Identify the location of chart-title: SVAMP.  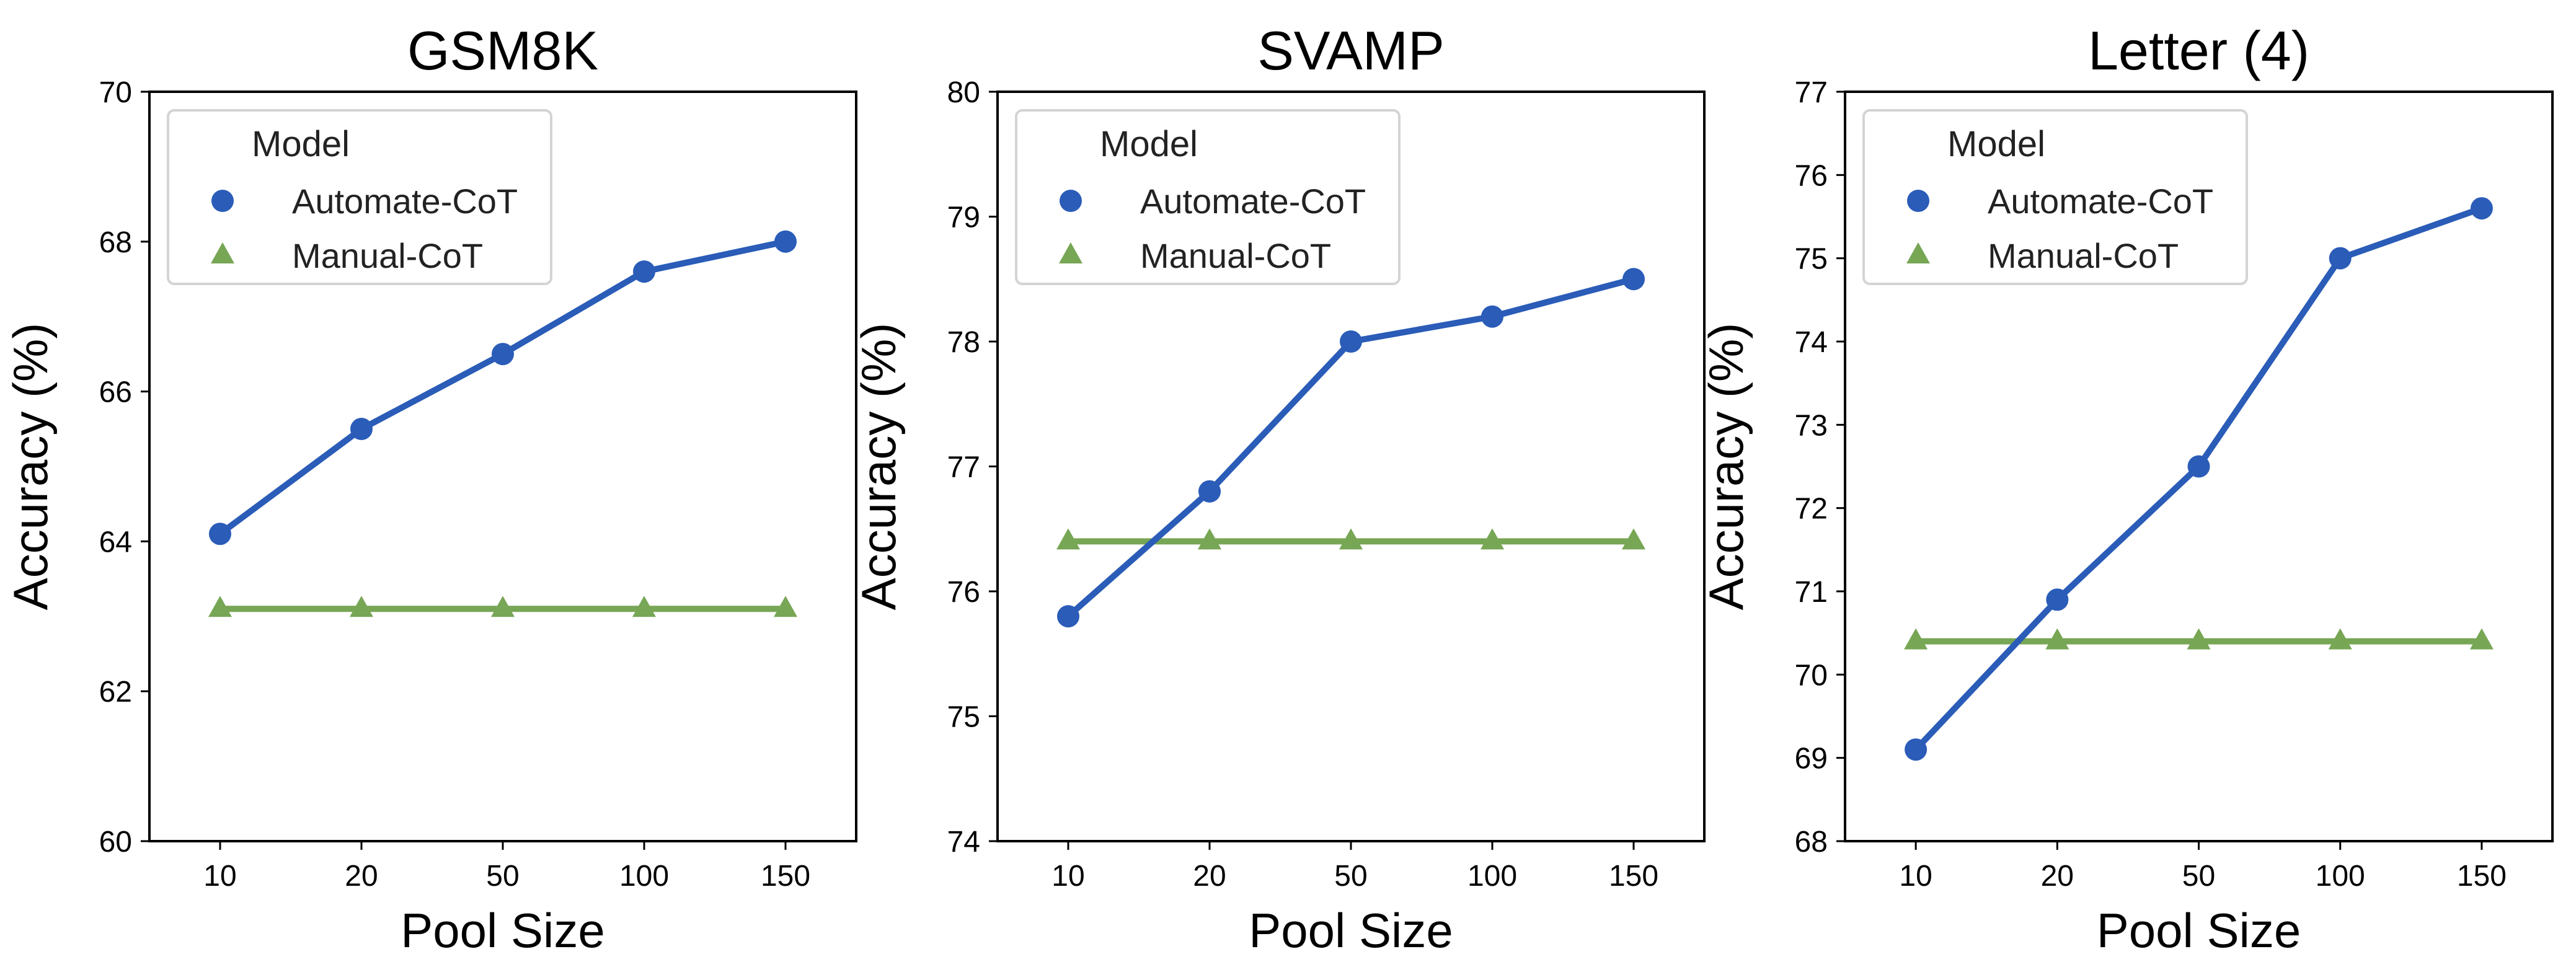
(1351, 50).